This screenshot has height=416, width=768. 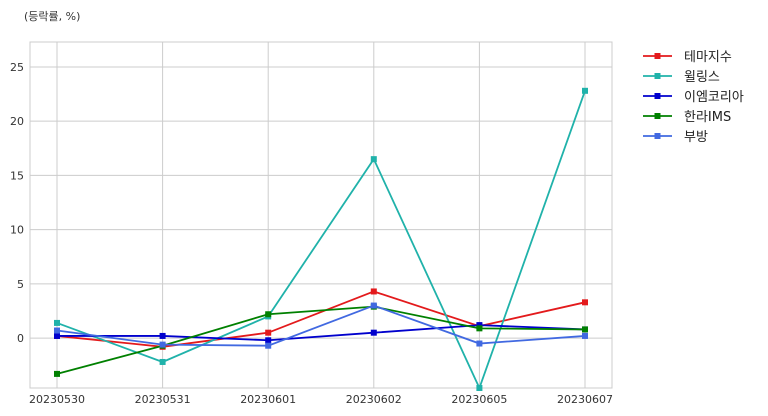 What do you see at coordinates (17, 67) in the screenshot?
I see `y-tick-label: 25` at bounding box center [17, 67].